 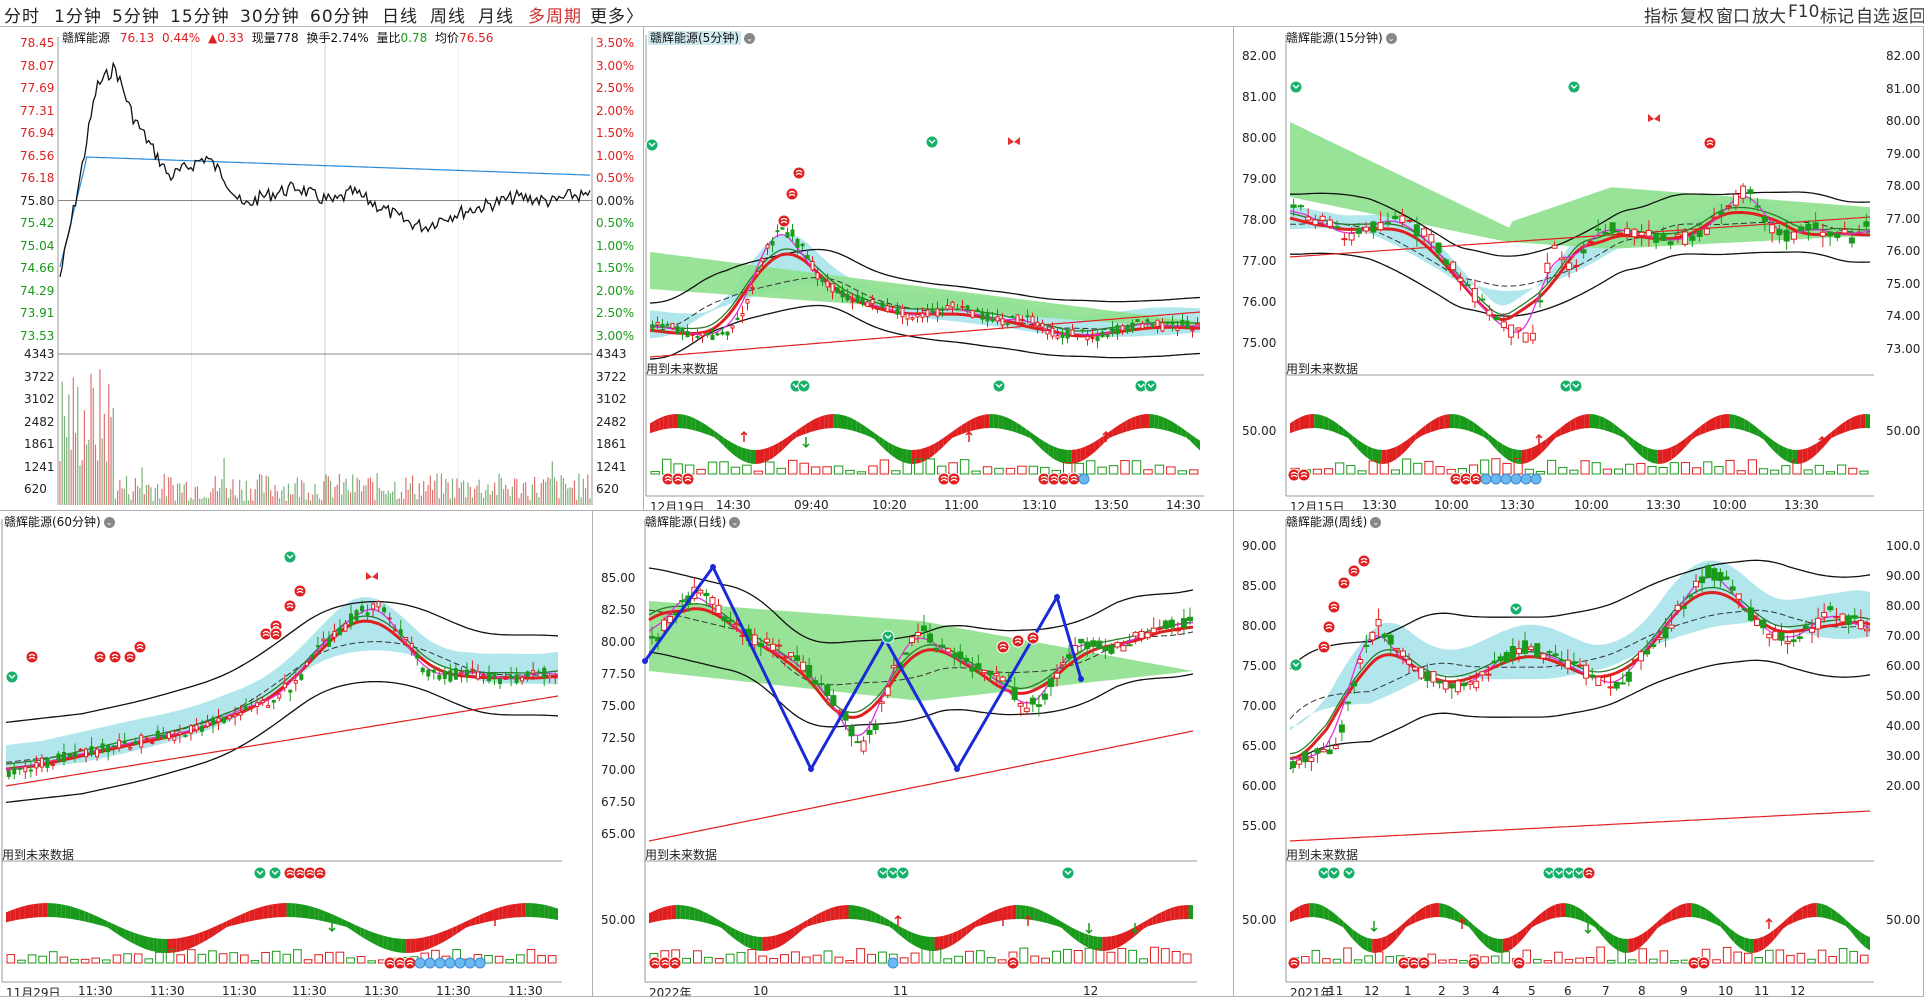 What do you see at coordinates (1336, 990) in the screenshot?
I see `x-axis-label: 11` at bounding box center [1336, 990].